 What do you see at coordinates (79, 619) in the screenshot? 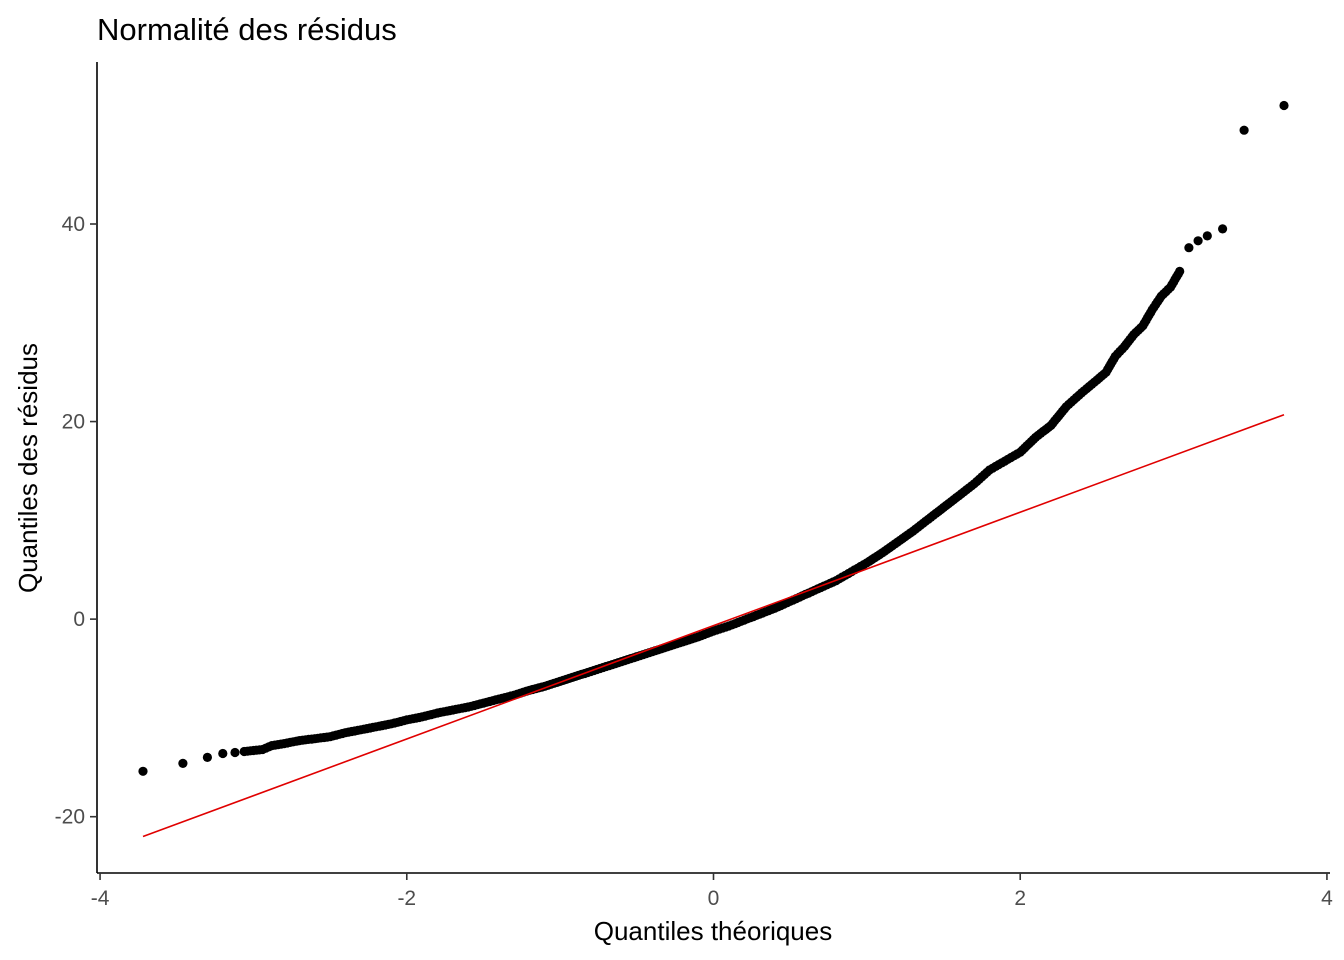
I see `y-tick-label: 0` at bounding box center [79, 619].